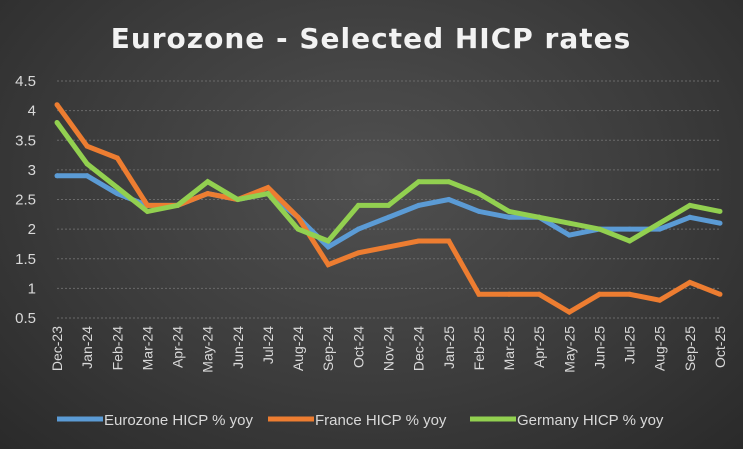 The image size is (743, 449). What do you see at coordinates (87, 347) in the screenshot?
I see `x-tick-label: Jan-24` at bounding box center [87, 347].